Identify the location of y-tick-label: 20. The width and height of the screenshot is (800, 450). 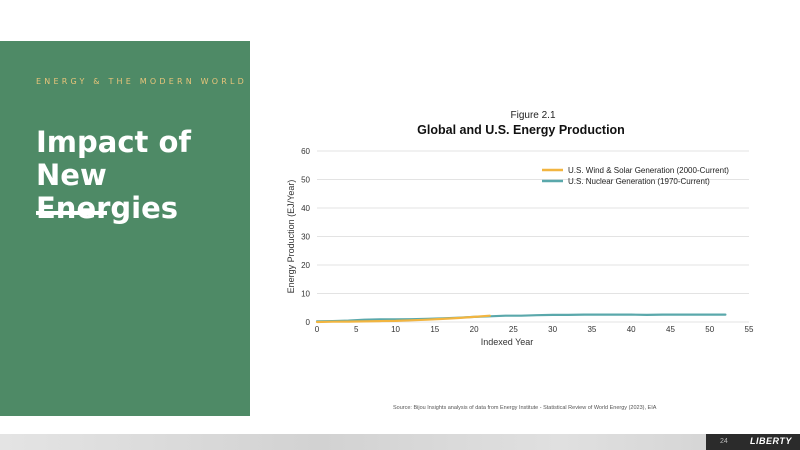
(305, 265).